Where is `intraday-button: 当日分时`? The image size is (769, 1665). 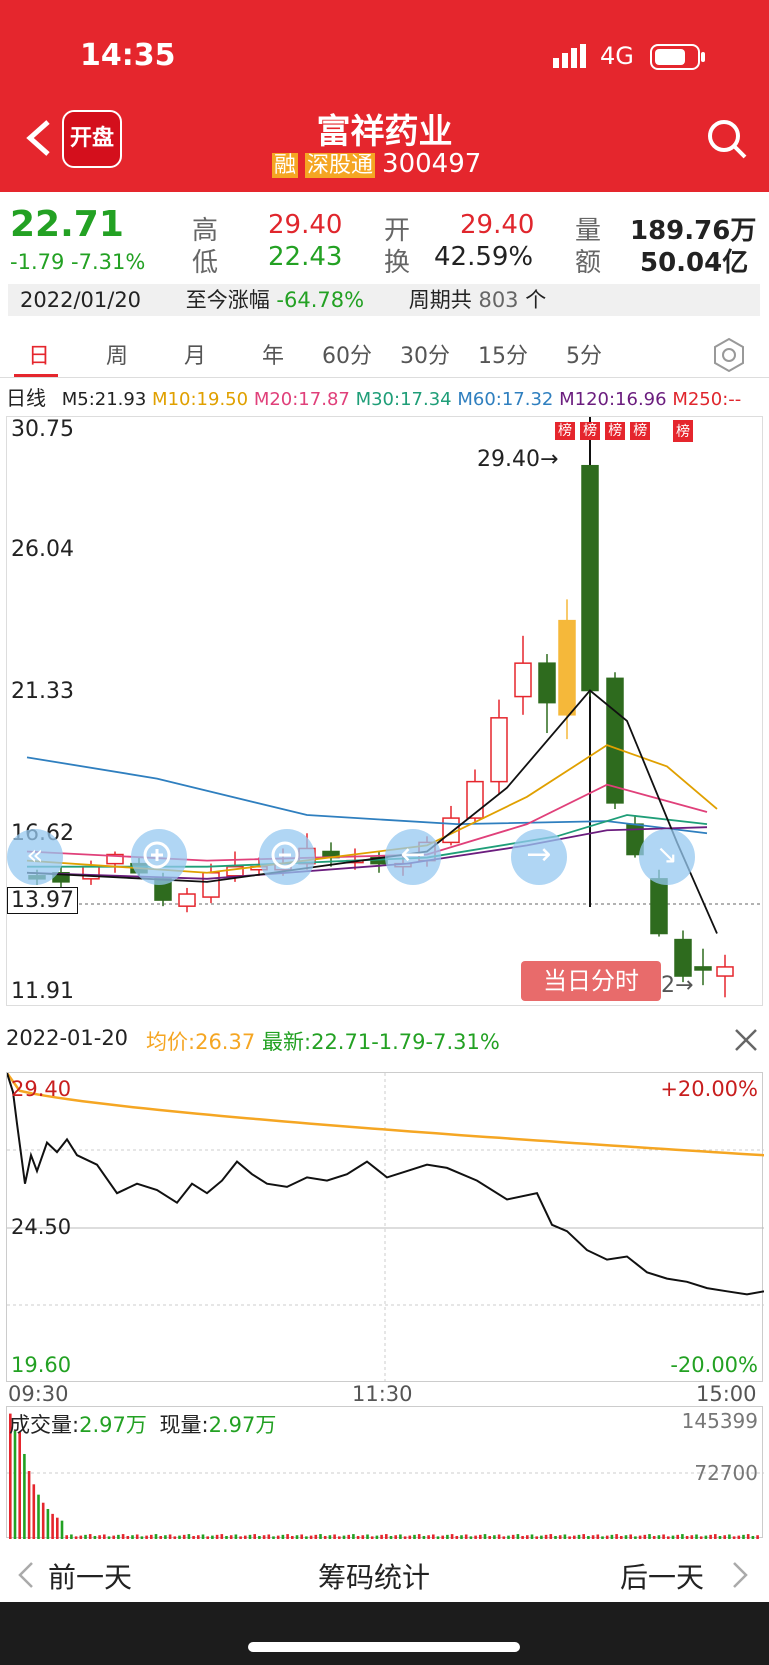 intraday-button: 当日分时 is located at coordinates (591, 981).